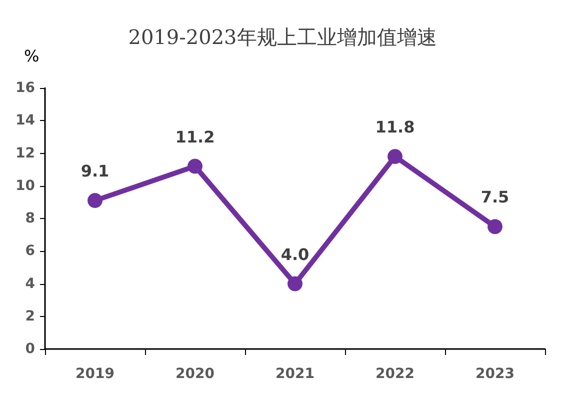  Describe the element at coordinates (95, 374) in the screenshot. I see `x-tick-label: 2019` at that location.